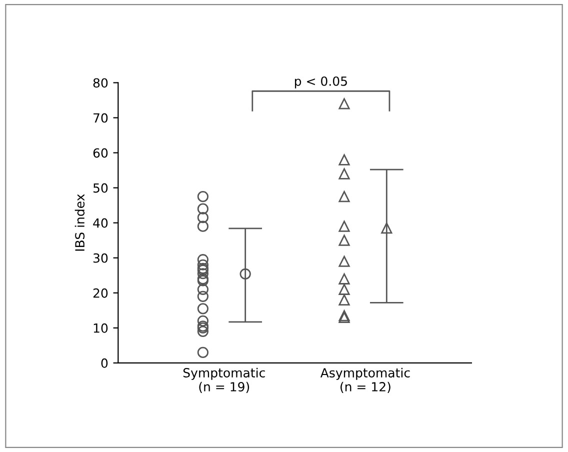 Image resolution: width=568 pixels, height=452 pixels. Describe the element at coordinates (224, 380) in the screenshot. I see `x-tick-label: Symptomatic (n = 19)` at that location.